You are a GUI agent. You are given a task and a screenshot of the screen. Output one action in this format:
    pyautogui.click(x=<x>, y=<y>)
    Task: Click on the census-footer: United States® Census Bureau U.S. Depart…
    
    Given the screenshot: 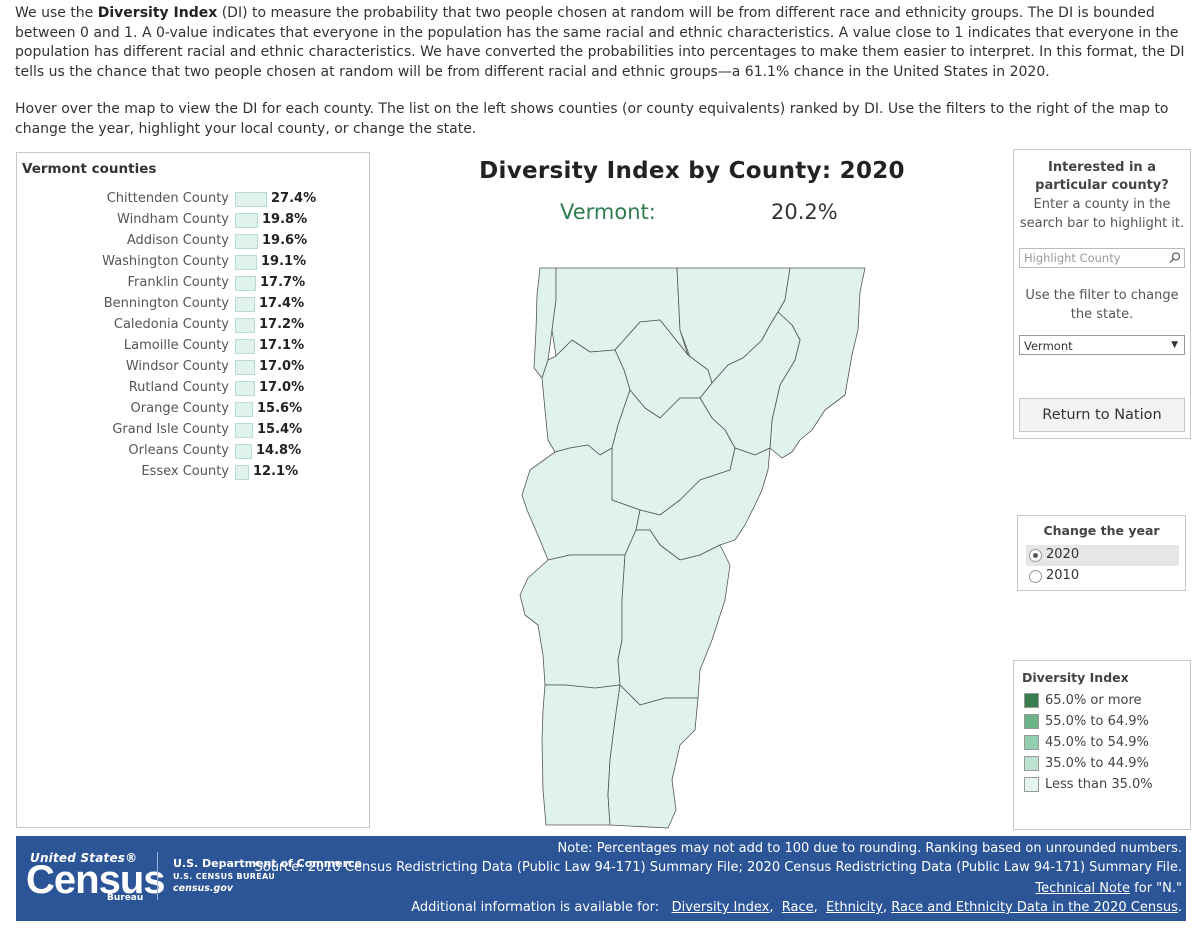 What is the action you would take?
    pyautogui.click(x=601, y=878)
    